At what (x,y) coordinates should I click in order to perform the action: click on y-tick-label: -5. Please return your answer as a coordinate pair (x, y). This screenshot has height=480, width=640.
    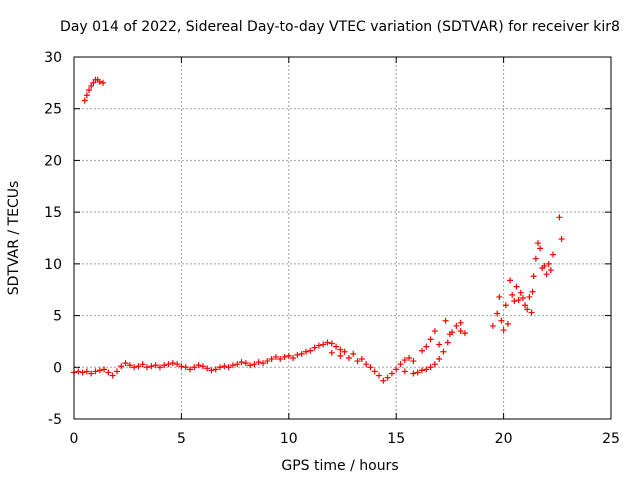
    Looking at the image, I should click on (55, 420).